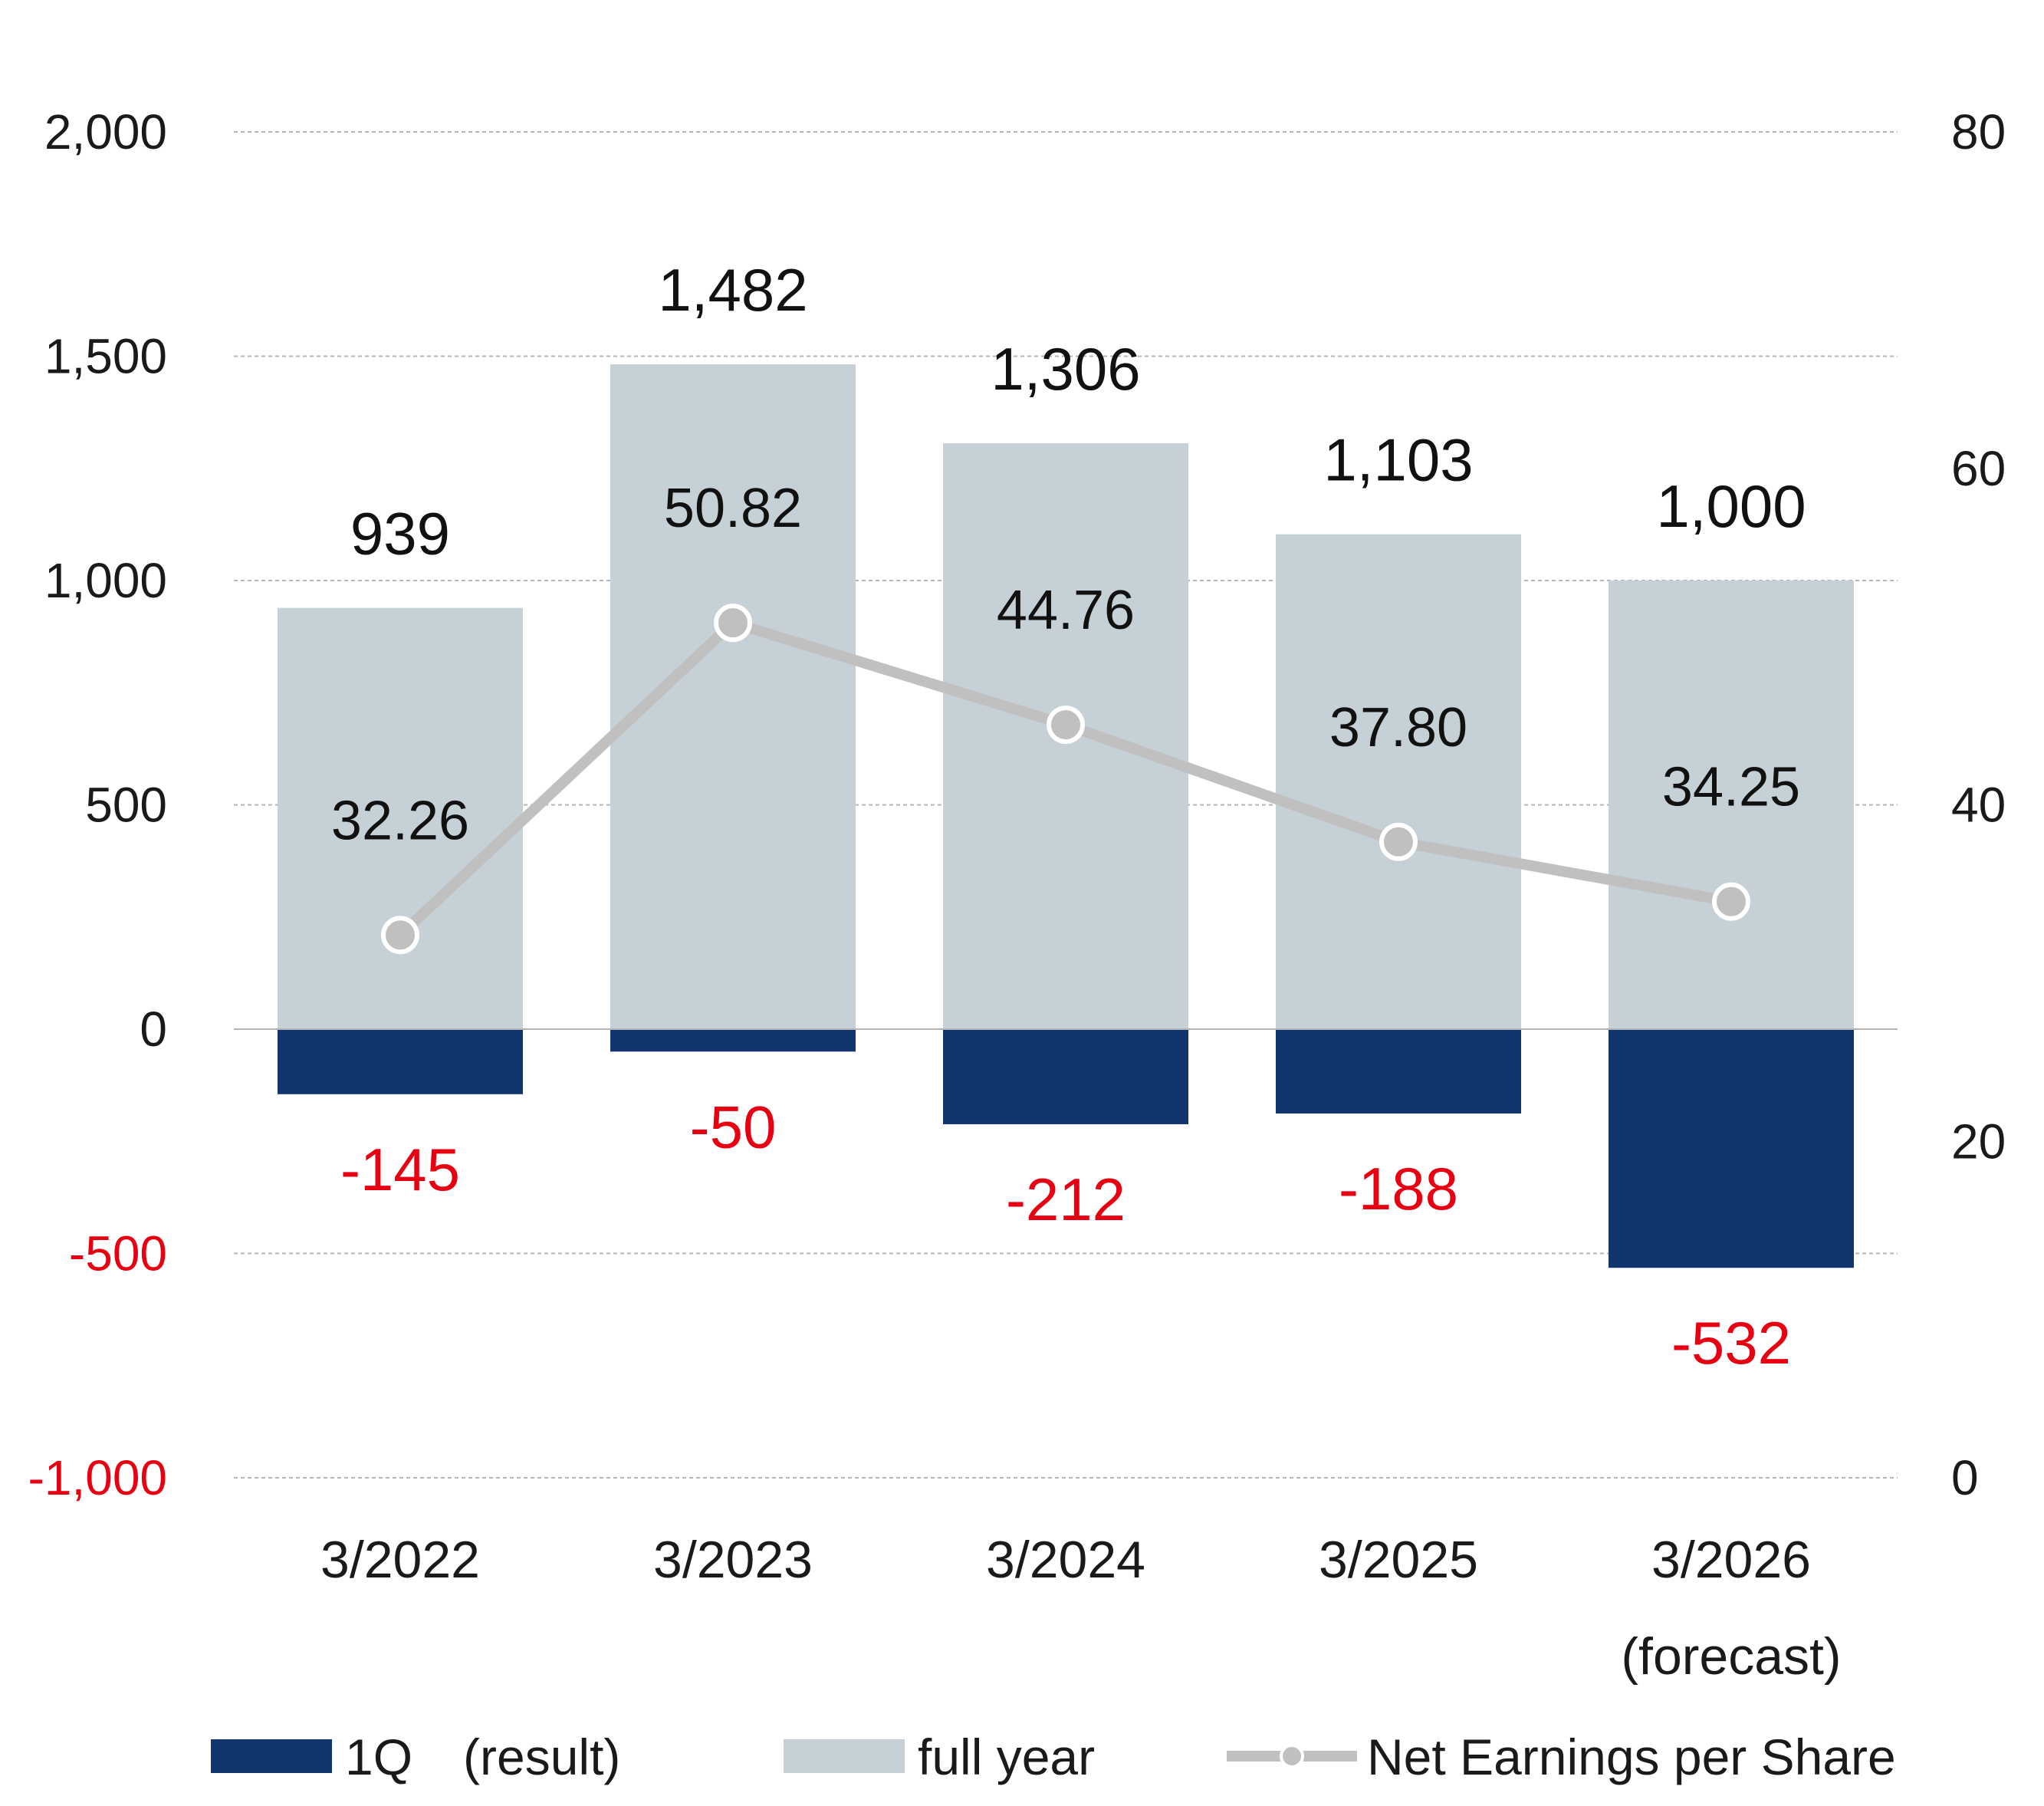 Image resolution: width=2044 pixels, height=1806 pixels. Describe the element at coordinates (1731, 506) in the screenshot. I see `label-full-year: 1,000` at that location.